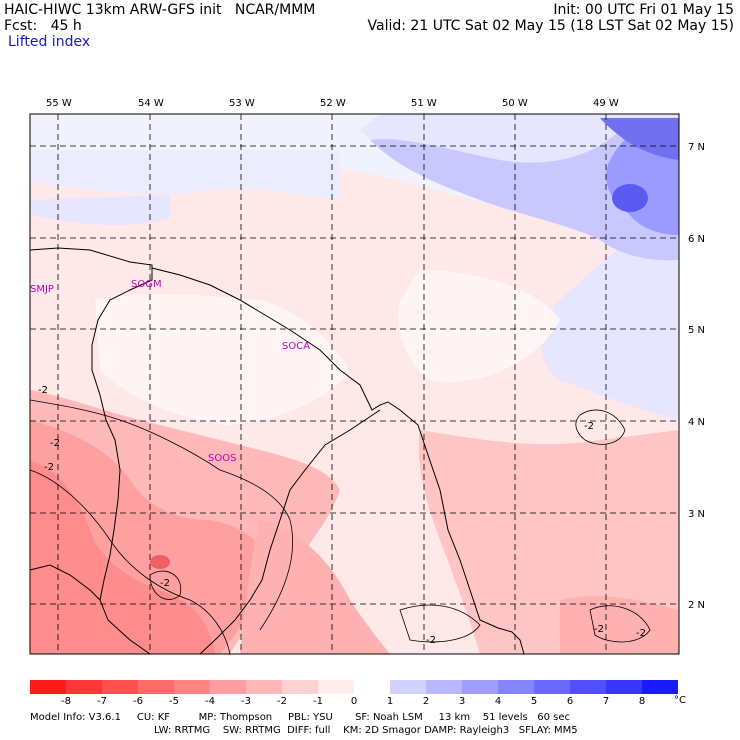 The width and height of the screenshot is (740, 740). Describe the element at coordinates (43, 26) in the screenshot. I see `forecast-hour: Fcst: 45 h` at that location.